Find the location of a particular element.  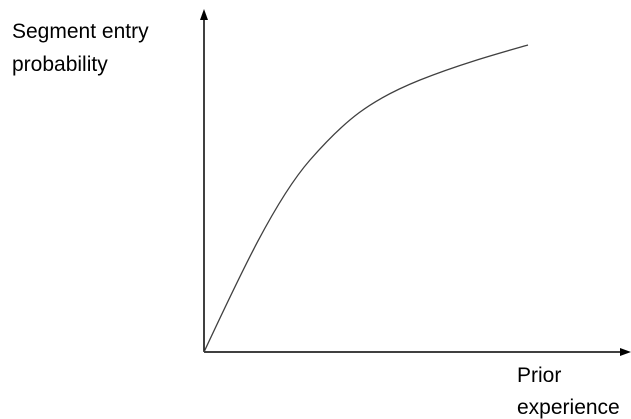

y-axis-label: Segment entry probability is located at coordinates (83, 48).